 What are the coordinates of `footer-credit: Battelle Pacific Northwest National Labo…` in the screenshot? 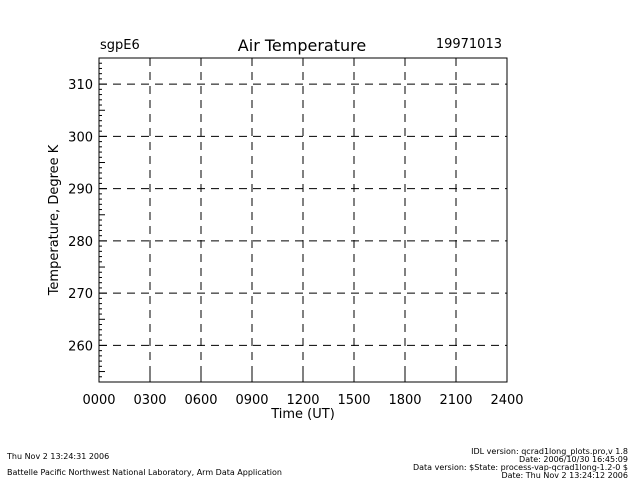 It's located at (144, 472).